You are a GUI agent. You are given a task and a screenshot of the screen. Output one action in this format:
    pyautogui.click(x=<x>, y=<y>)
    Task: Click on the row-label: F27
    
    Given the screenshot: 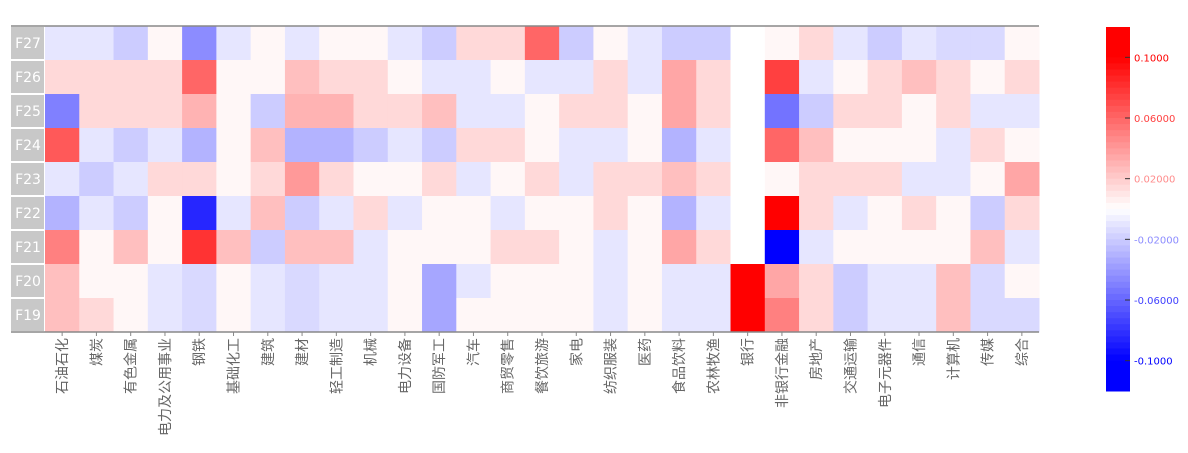 What is the action you would take?
    pyautogui.click(x=28, y=44)
    